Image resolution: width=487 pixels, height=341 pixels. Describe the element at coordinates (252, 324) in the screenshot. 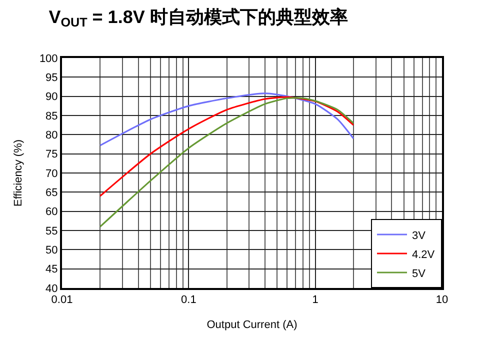

I see `x-axis-title: Output Current (A)` at that location.